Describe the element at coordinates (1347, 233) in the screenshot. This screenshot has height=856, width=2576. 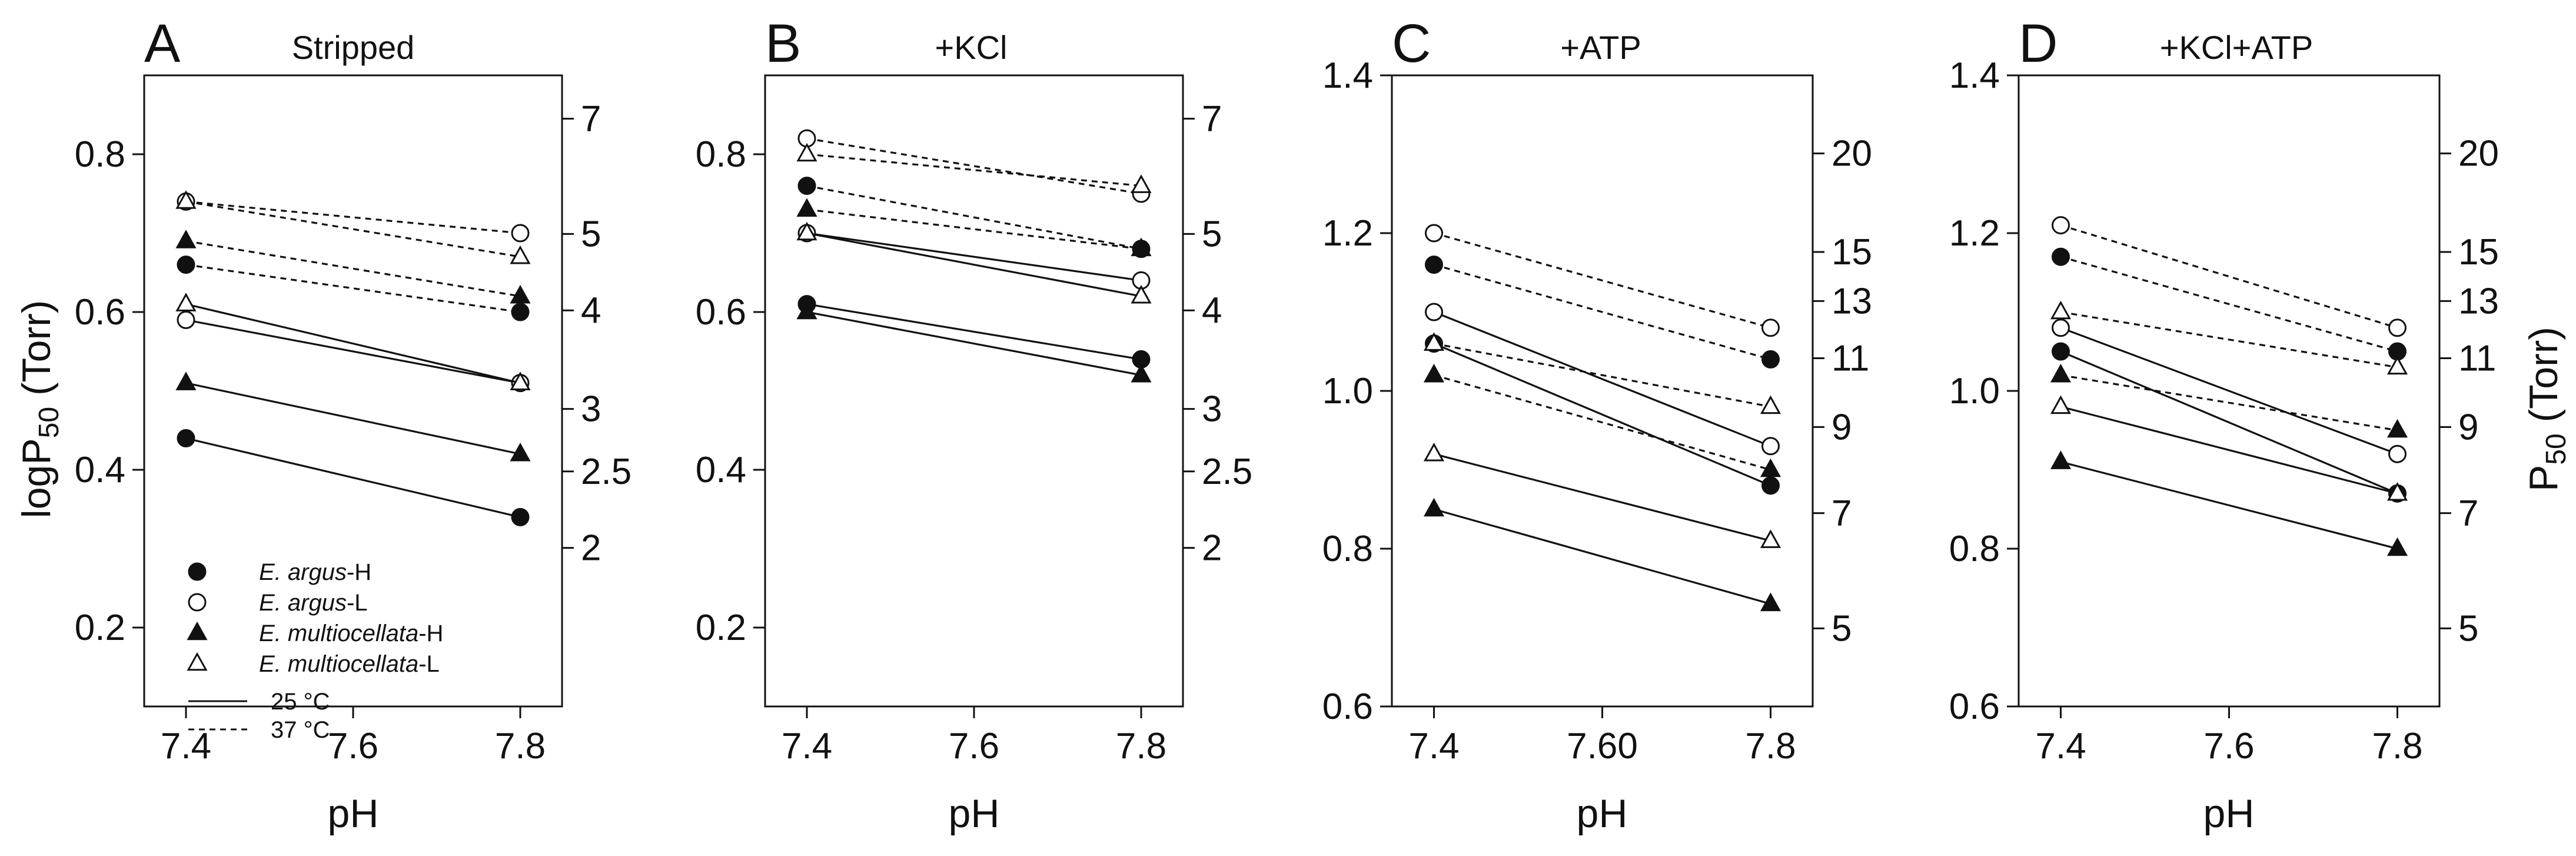
I see `y-tick-label: 1.2` at that location.